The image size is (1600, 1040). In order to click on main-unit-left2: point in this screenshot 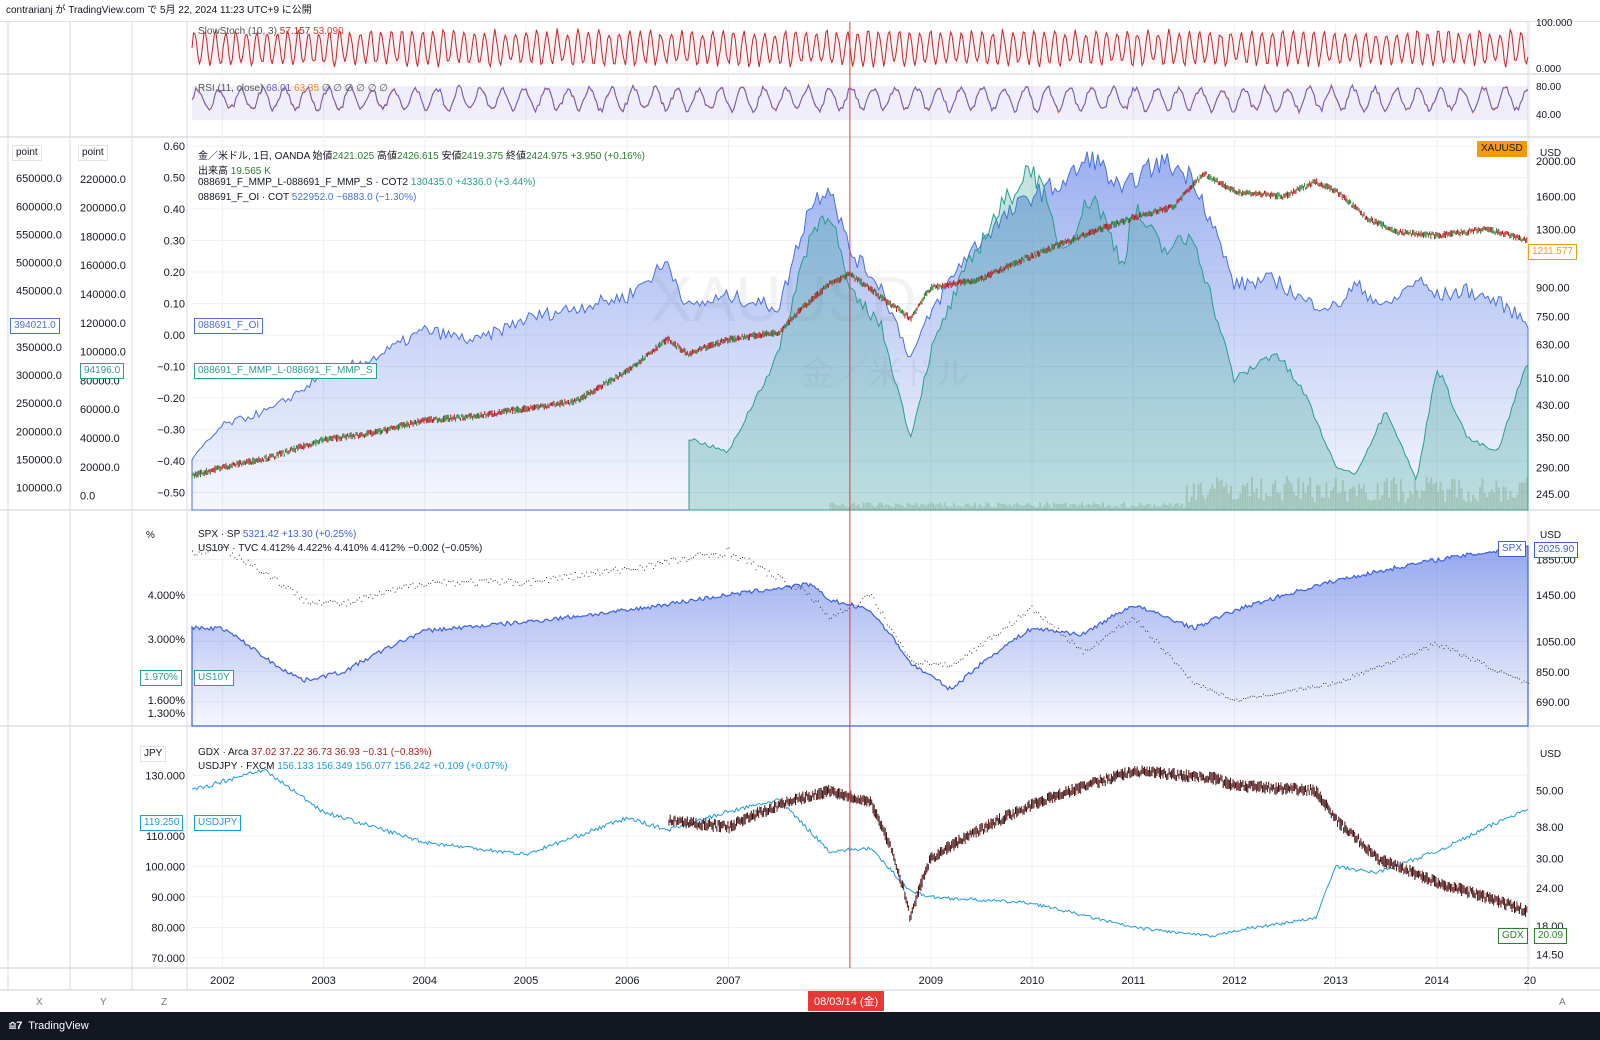, I will do `click(93, 153)`.